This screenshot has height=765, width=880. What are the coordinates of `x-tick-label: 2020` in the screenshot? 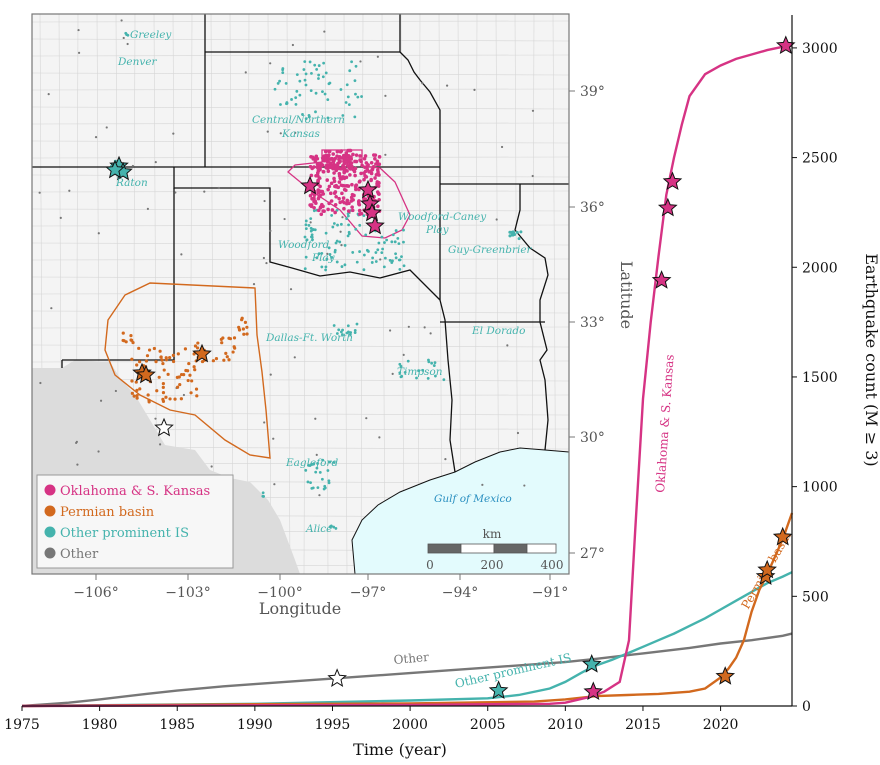 It's located at (721, 725).